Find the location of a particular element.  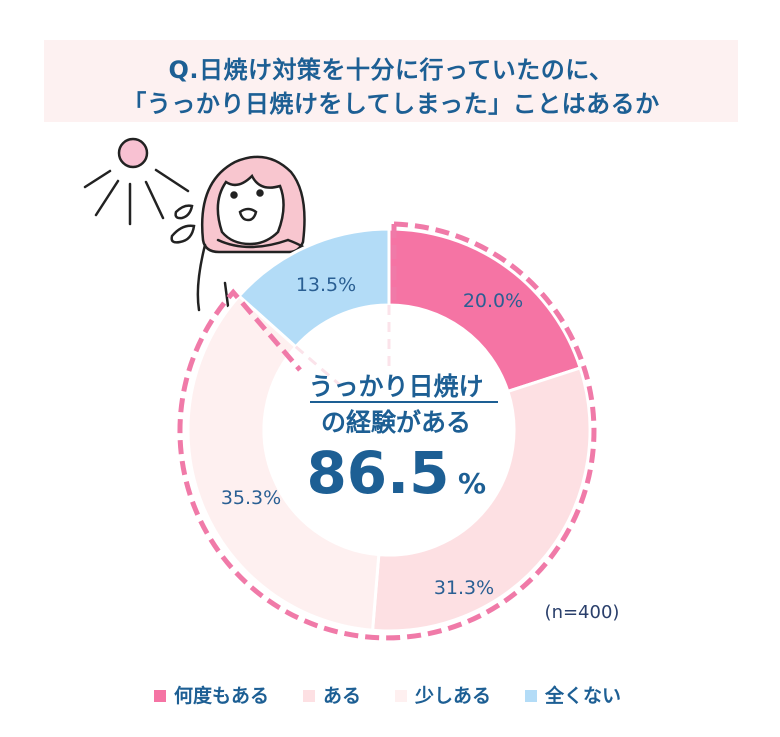

segment-a-little is located at coordinates (283, 462).